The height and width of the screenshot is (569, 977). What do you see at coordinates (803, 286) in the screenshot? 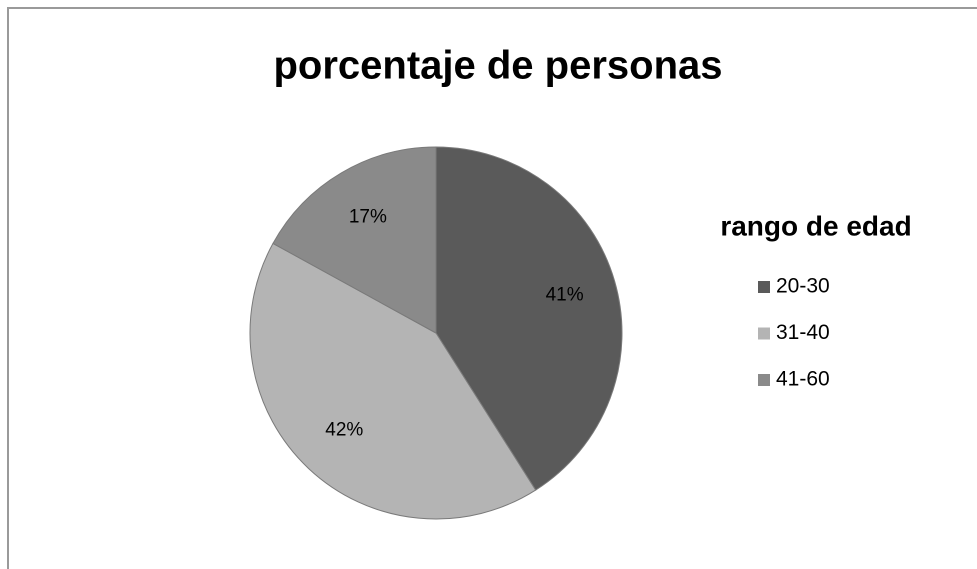
I see `legend-label: 20-30` at bounding box center [803, 286].